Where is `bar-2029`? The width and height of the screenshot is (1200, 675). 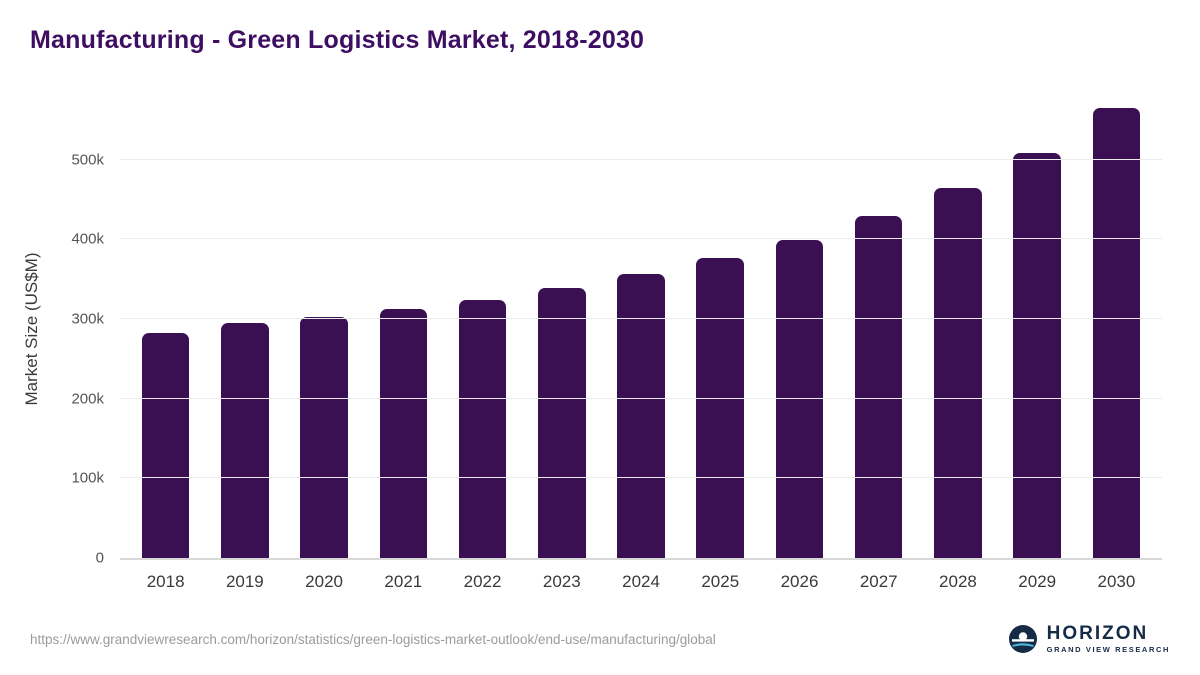
bar-2029 is located at coordinates (1037, 355).